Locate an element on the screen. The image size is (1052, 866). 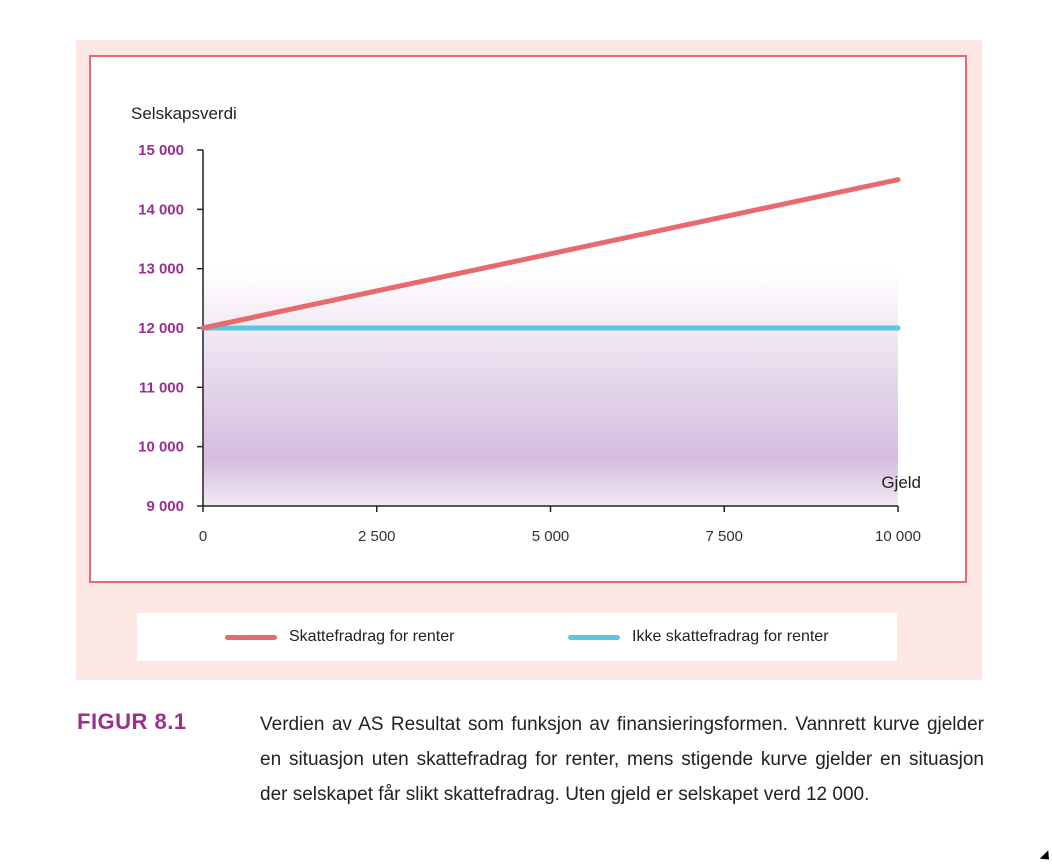
y-tick-label: 10 000 is located at coordinates (161, 447).